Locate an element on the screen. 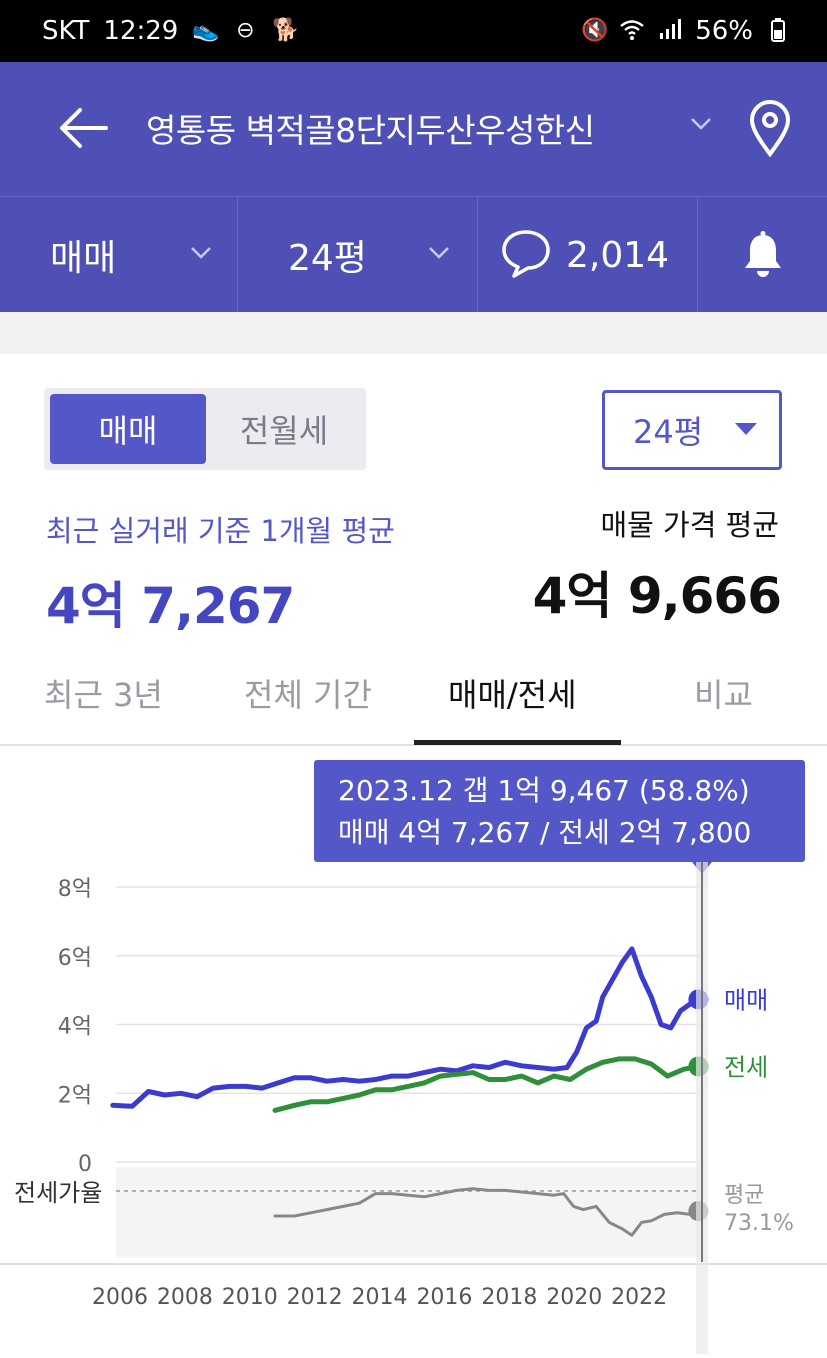 Image resolution: width=827 pixels, height=1358 pixels. dog-icon: 🐕 is located at coordinates (286, 30).